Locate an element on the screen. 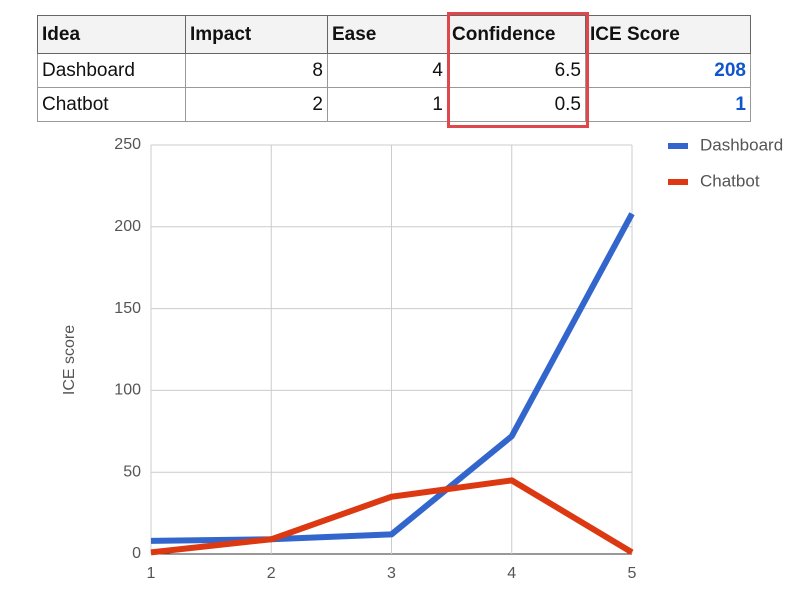  x-tick-label: 3 is located at coordinates (391, 573).